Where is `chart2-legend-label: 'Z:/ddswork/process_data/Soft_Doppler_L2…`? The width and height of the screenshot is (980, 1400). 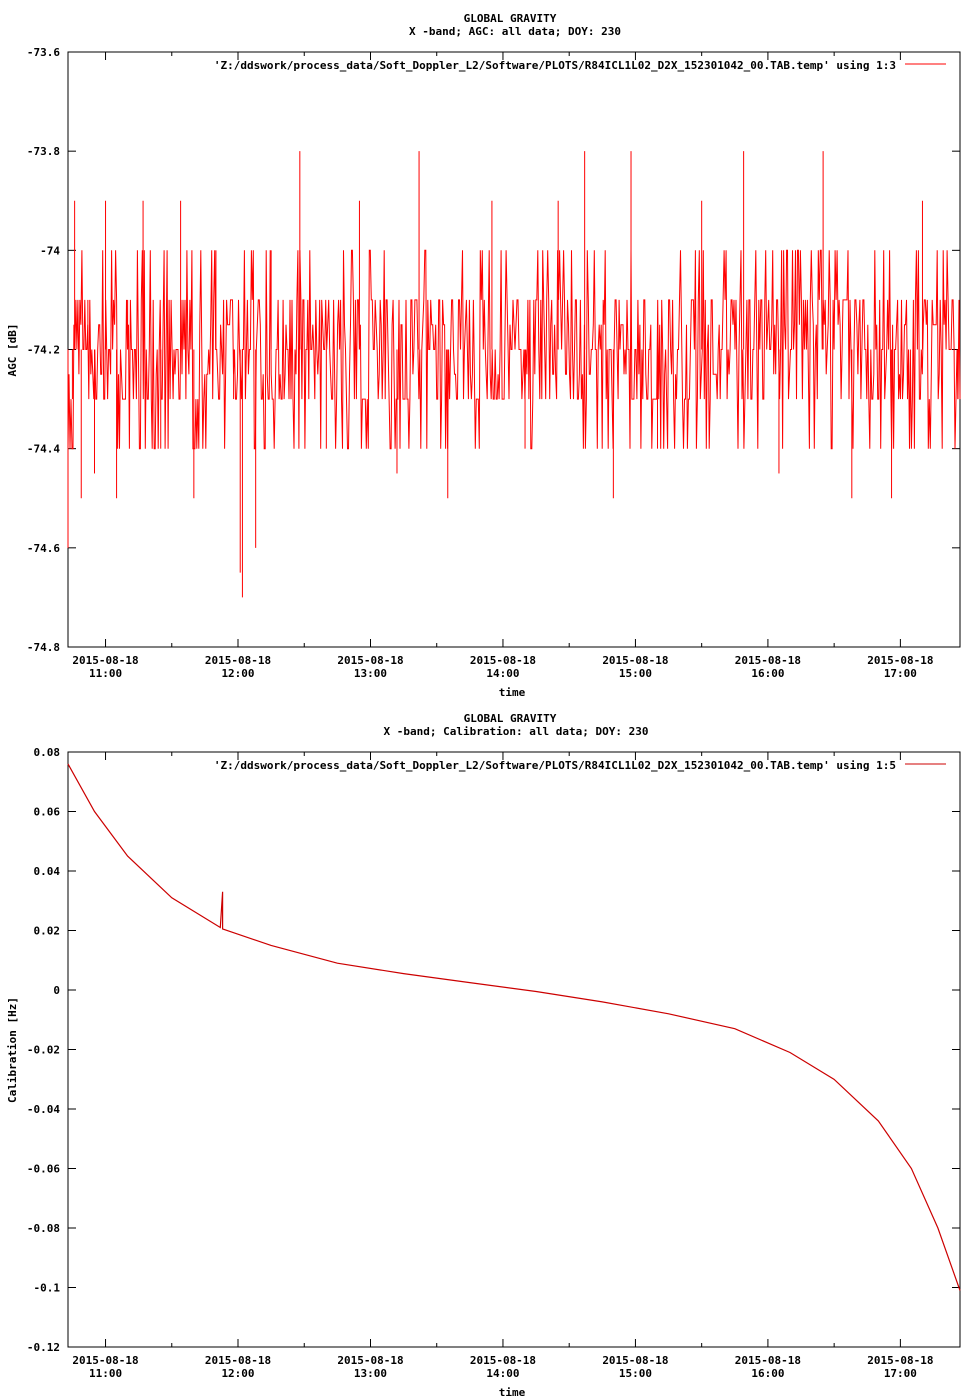 chart2-legend-label: 'Z:/ddswork/process_data/Soft_Doppler_L2… is located at coordinates (555, 765).